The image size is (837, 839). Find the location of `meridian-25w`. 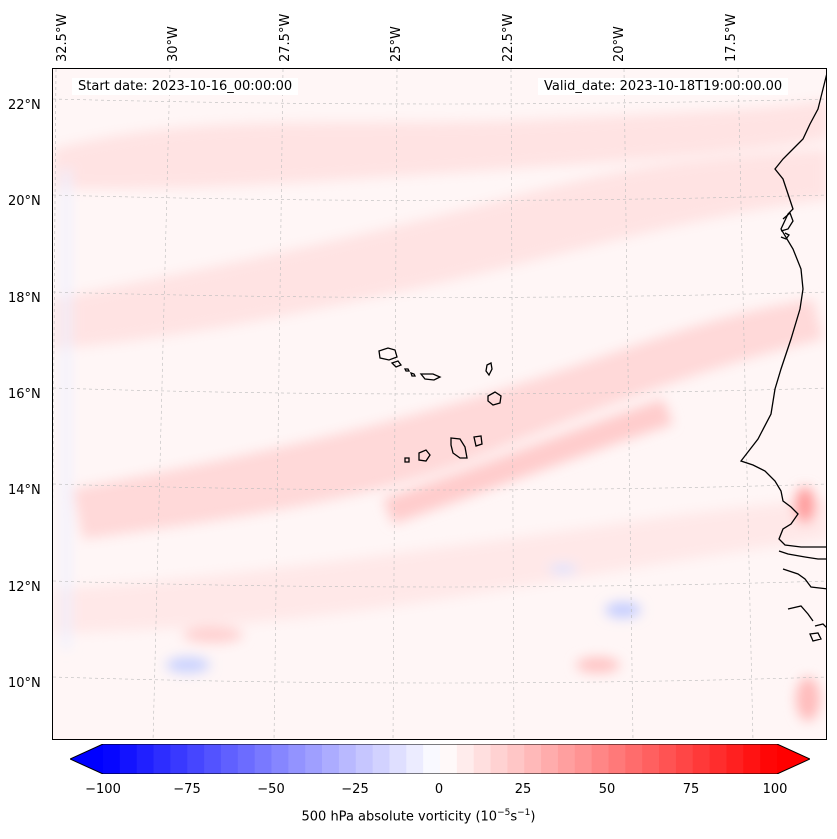

meridian-25w is located at coordinates (395, 404).